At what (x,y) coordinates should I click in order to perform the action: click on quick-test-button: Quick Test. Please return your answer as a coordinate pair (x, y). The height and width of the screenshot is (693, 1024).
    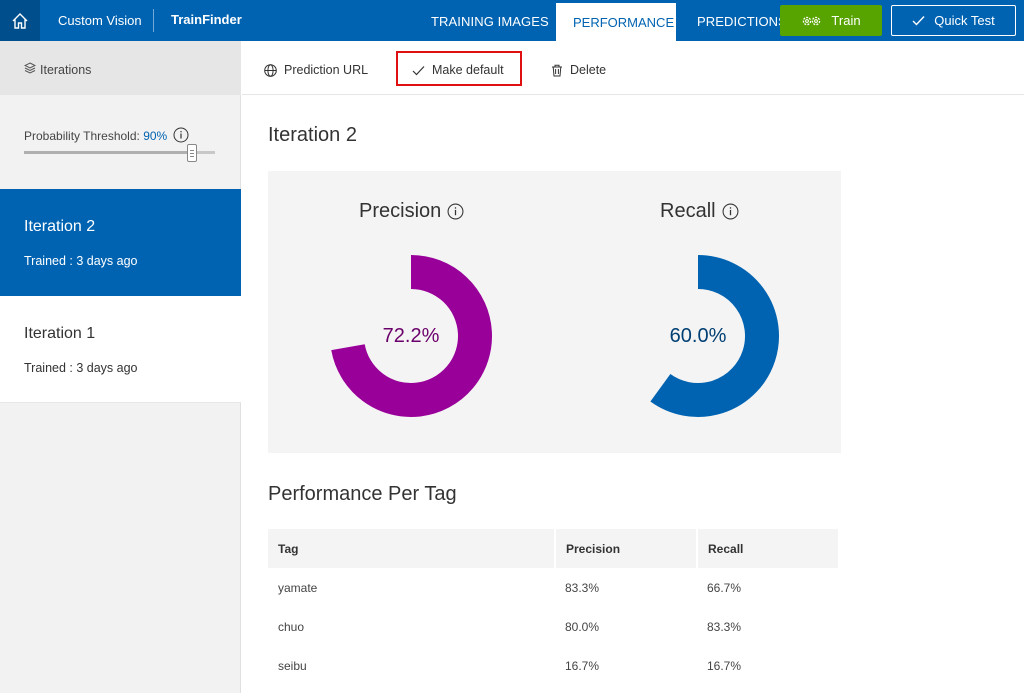
    Looking at the image, I should click on (953, 20).